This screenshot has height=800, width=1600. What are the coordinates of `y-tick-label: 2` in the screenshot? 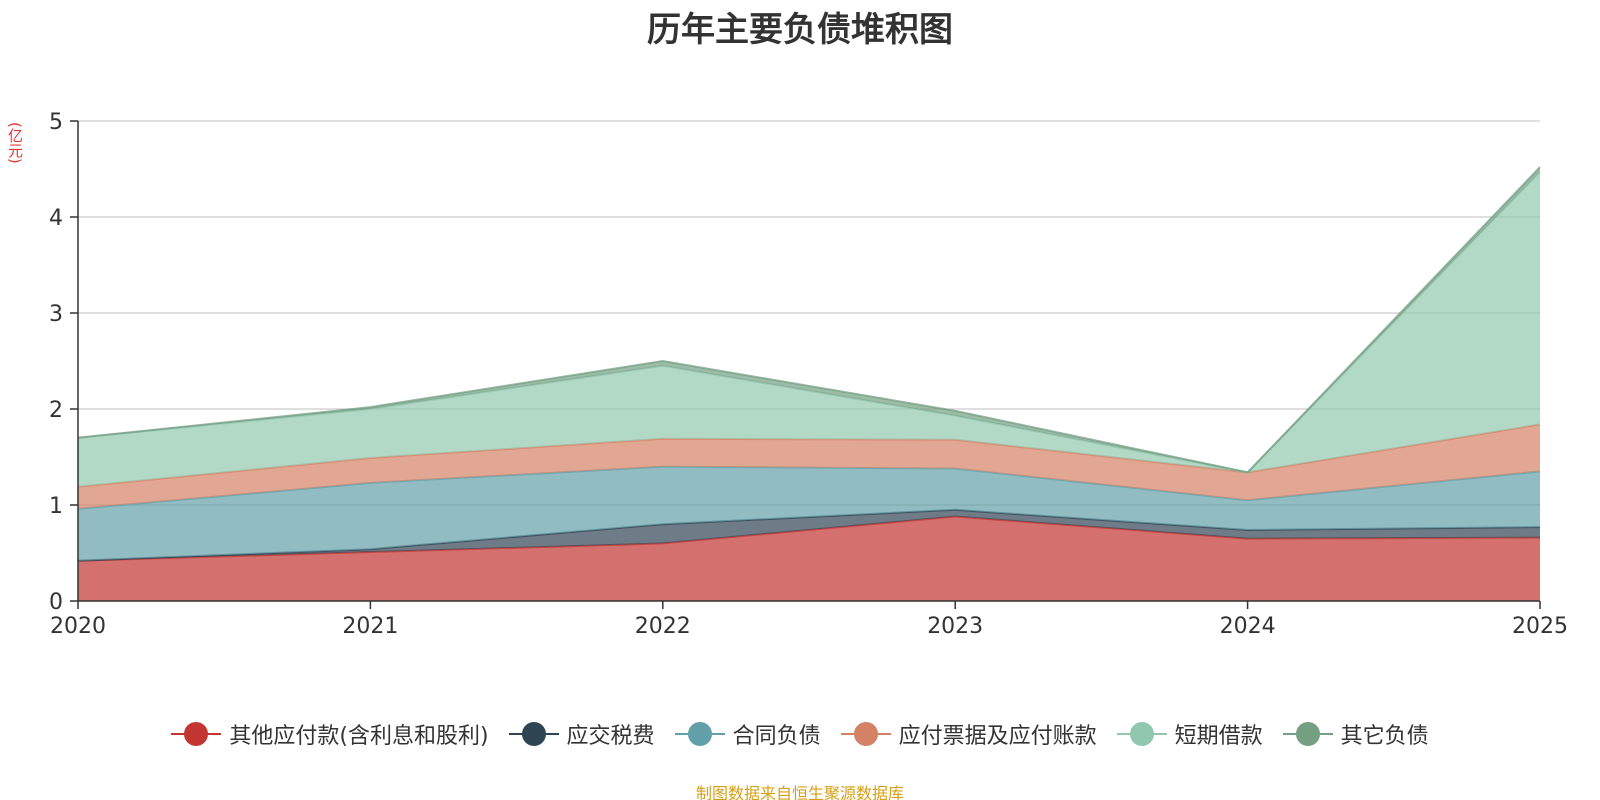 It's located at (56, 410).